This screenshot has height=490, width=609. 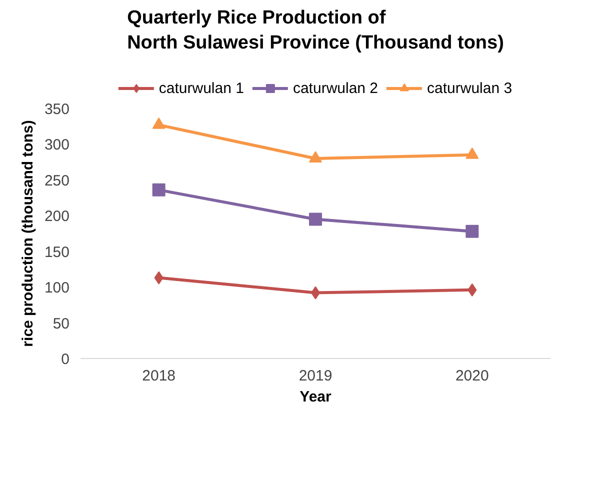 I want to click on y-tick-label: 100, so click(x=57, y=288).